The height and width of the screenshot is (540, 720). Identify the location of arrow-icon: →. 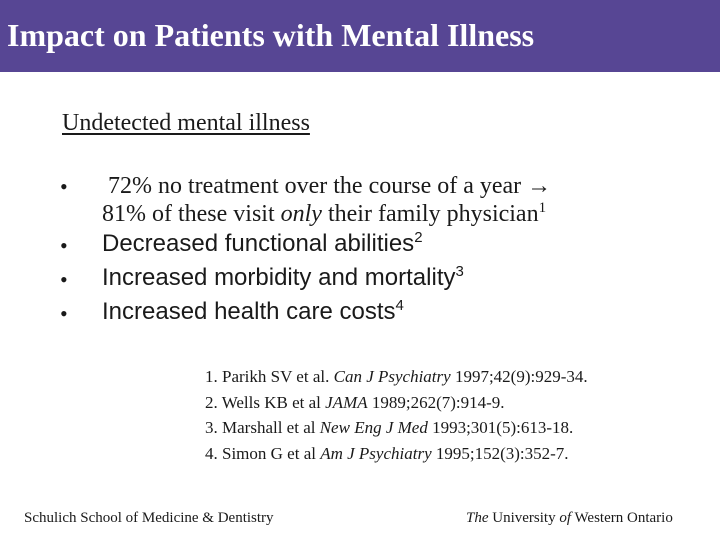
(539, 186).